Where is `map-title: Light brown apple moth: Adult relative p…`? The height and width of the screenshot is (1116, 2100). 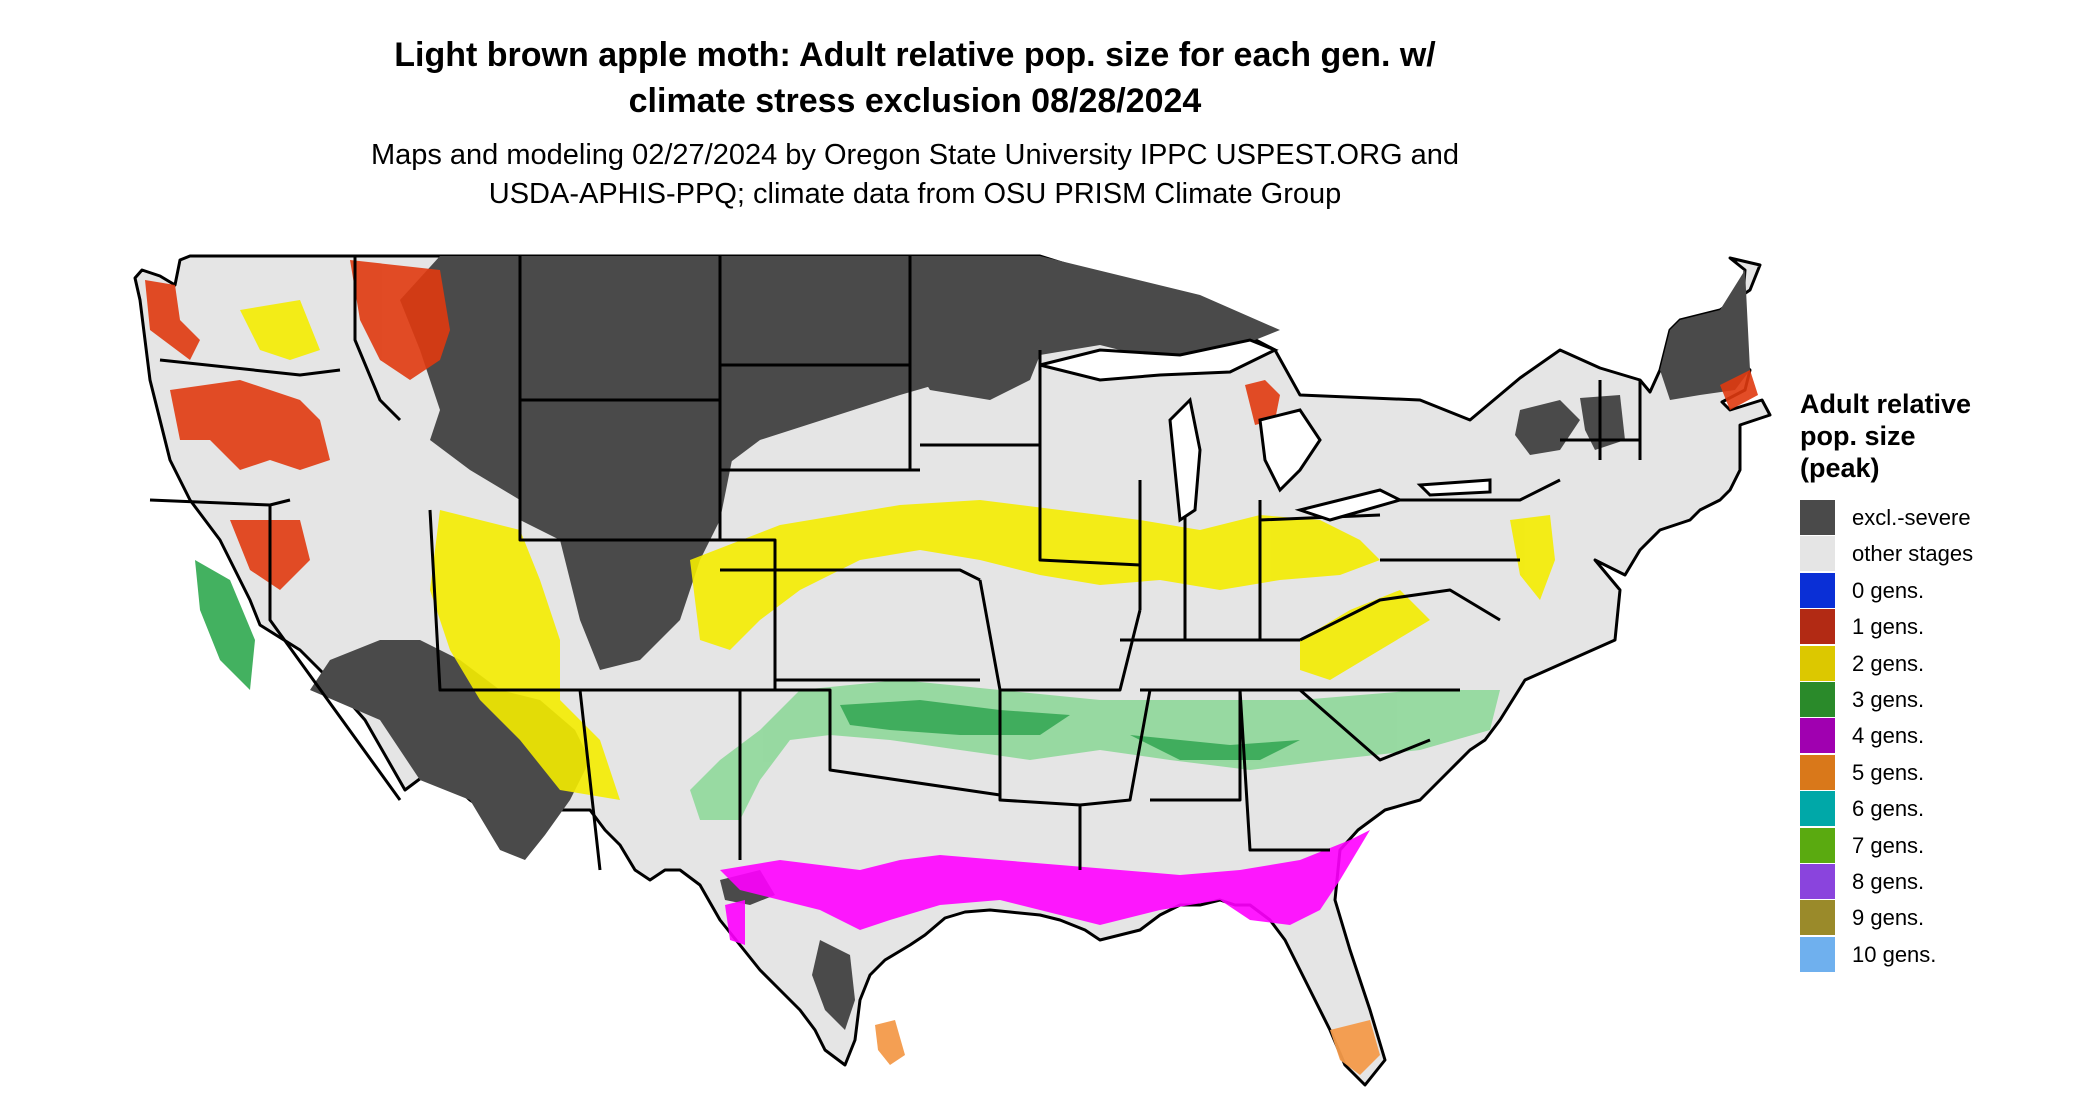 map-title: Light brown apple moth: Adult relative p… is located at coordinates (915, 78).